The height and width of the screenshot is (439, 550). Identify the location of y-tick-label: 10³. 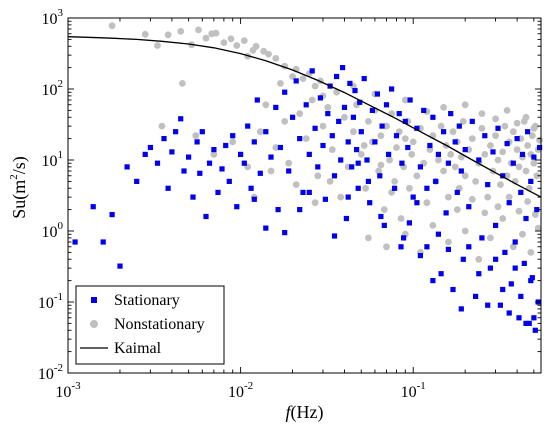
(53, 17).